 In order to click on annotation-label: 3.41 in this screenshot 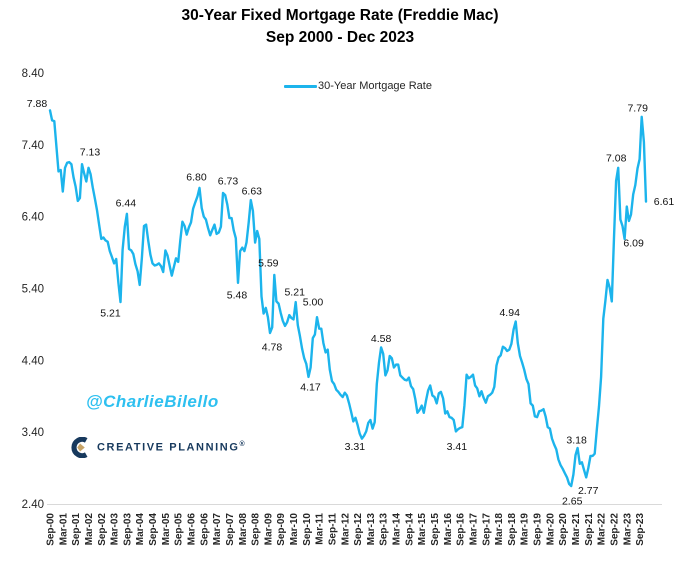, I will do `click(457, 447)`.